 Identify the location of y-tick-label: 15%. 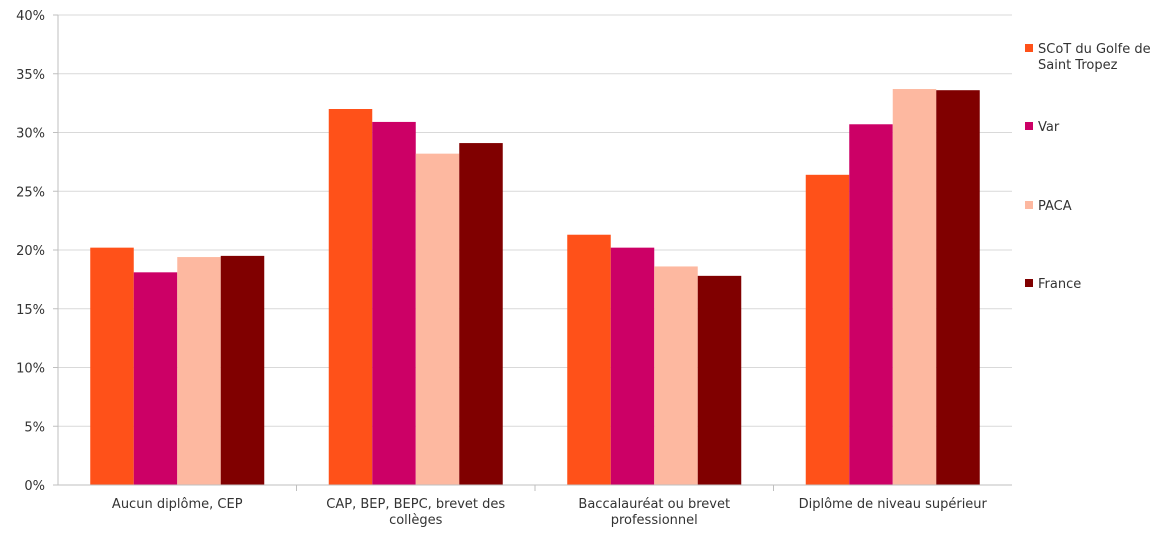
(30, 310).